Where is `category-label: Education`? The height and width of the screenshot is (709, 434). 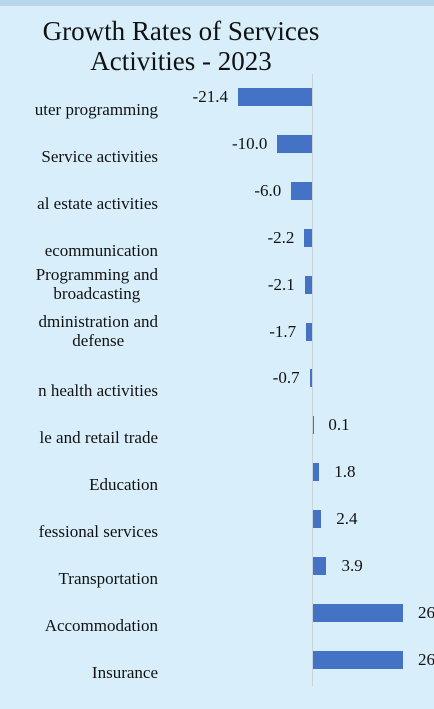
category-label: Education is located at coordinates (123, 485).